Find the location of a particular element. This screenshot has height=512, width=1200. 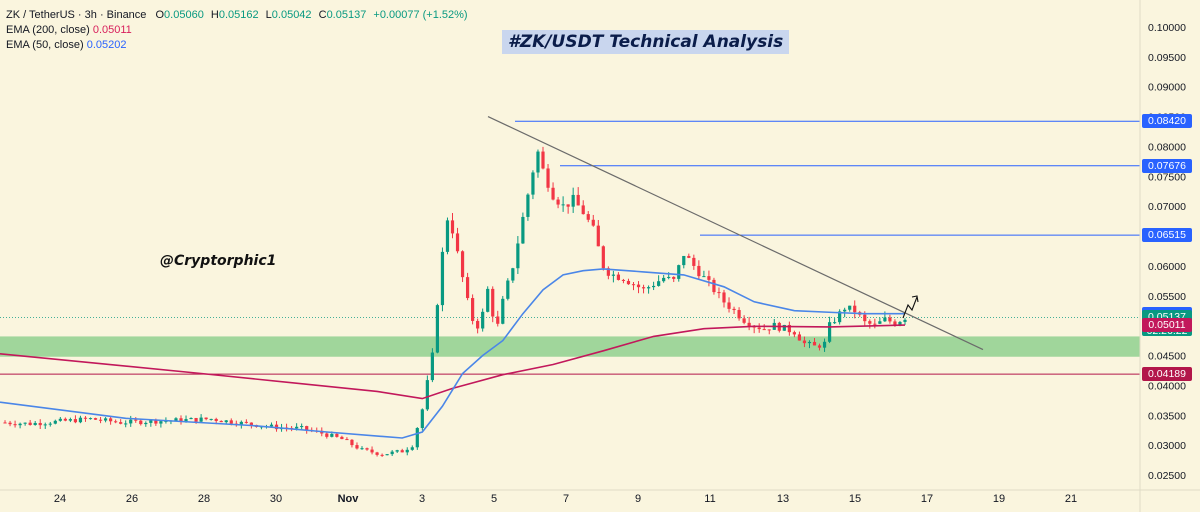

ema200-legend: EMA (200, close) 0.05011 is located at coordinates (237, 30).